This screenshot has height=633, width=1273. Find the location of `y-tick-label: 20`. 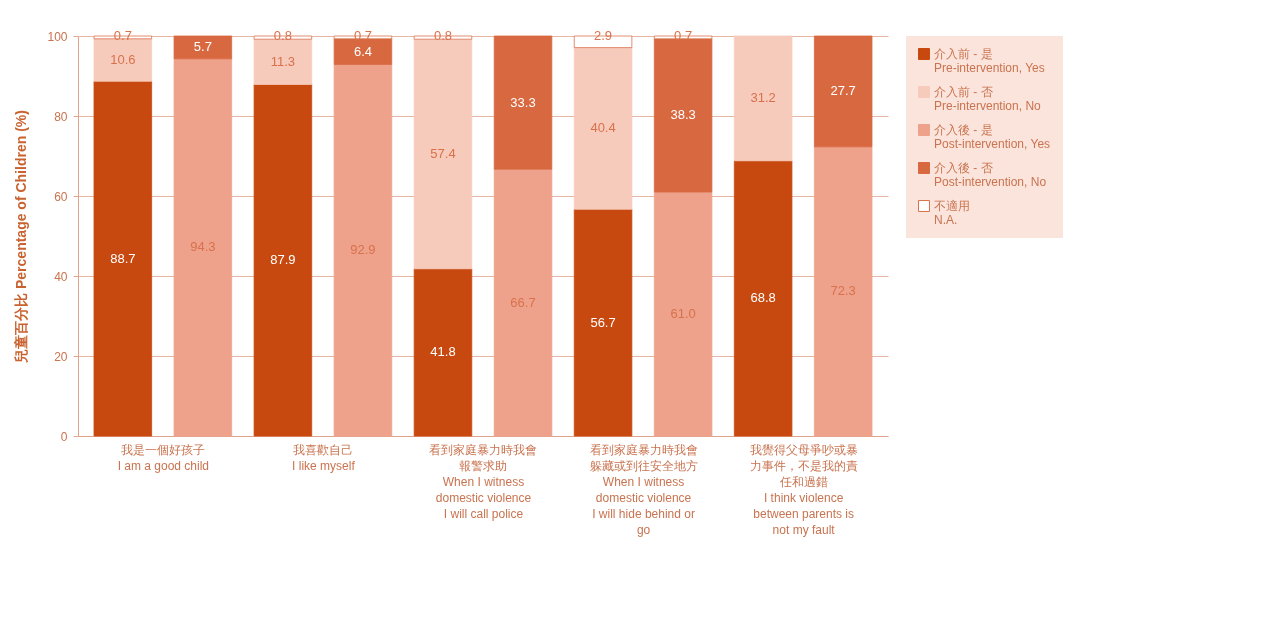

y-tick-label: 20 is located at coordinates (61, 356).